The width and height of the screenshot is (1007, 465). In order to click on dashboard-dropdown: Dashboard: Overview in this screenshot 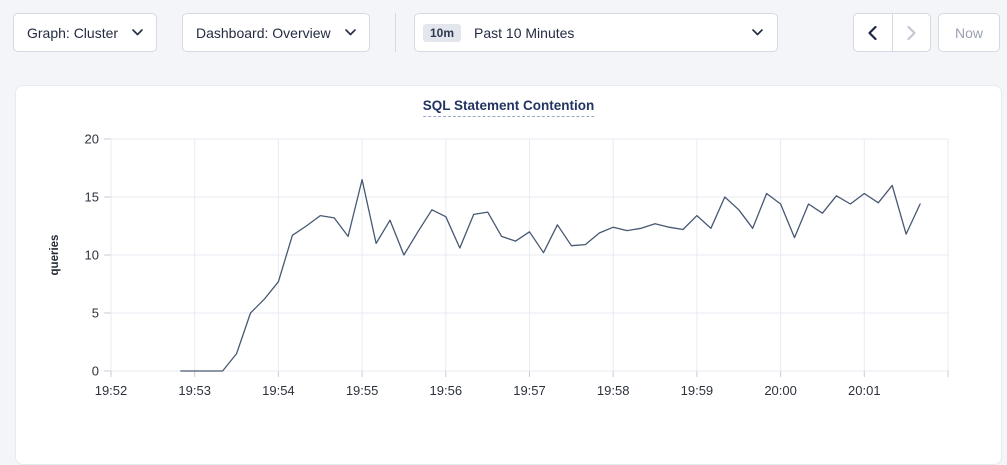, I will do `click(276, 32)`.